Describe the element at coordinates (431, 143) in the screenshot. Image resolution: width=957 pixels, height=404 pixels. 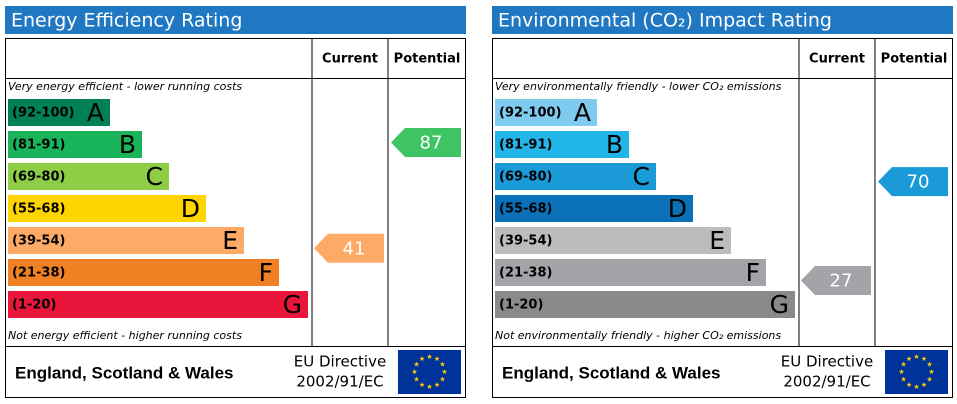
I see `rating-value: 87` at that location.